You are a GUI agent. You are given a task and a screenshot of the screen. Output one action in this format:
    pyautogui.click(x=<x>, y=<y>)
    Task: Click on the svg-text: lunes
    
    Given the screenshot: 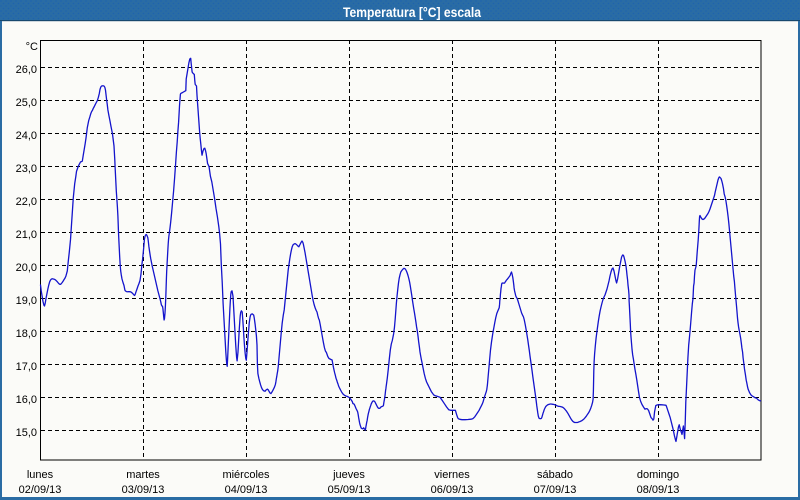 What is the action you would take?
    pyautogui.click(x=40, y=475)
    